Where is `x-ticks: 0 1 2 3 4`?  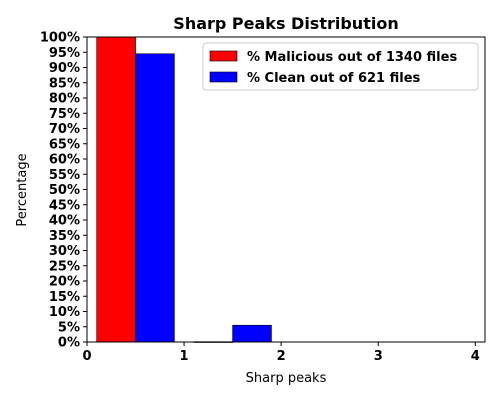 x-ticks: 0 1 2 3 4 is located at coordinates (281, 353).